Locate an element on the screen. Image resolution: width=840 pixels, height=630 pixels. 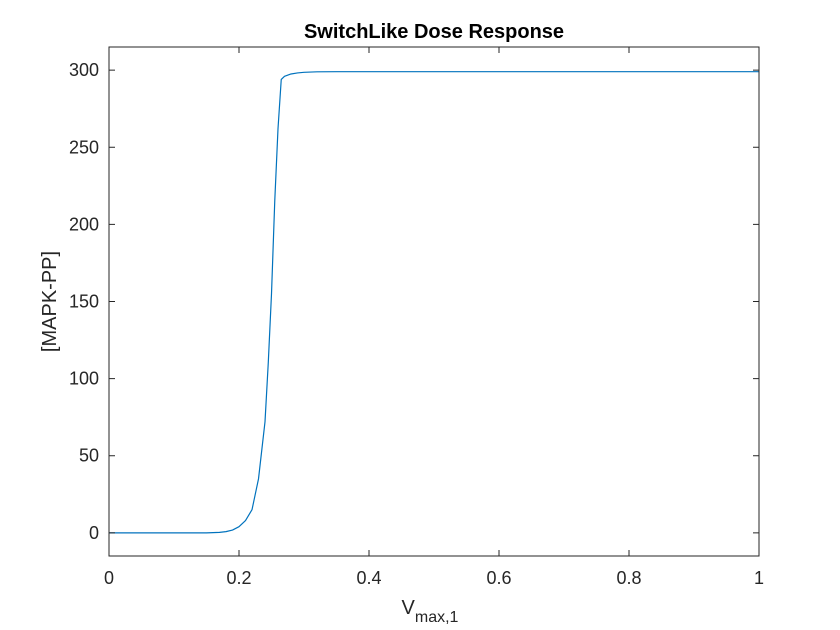
y-axis-label: [MAPK-PP] is located at coordinates (50, 301).